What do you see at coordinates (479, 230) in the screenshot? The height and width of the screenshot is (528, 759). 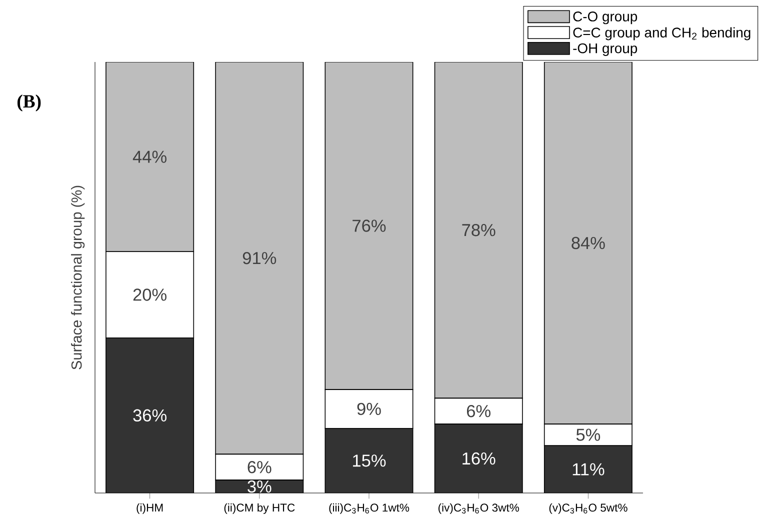 I see `data-label: 78%` at bounding box center [479, 230].